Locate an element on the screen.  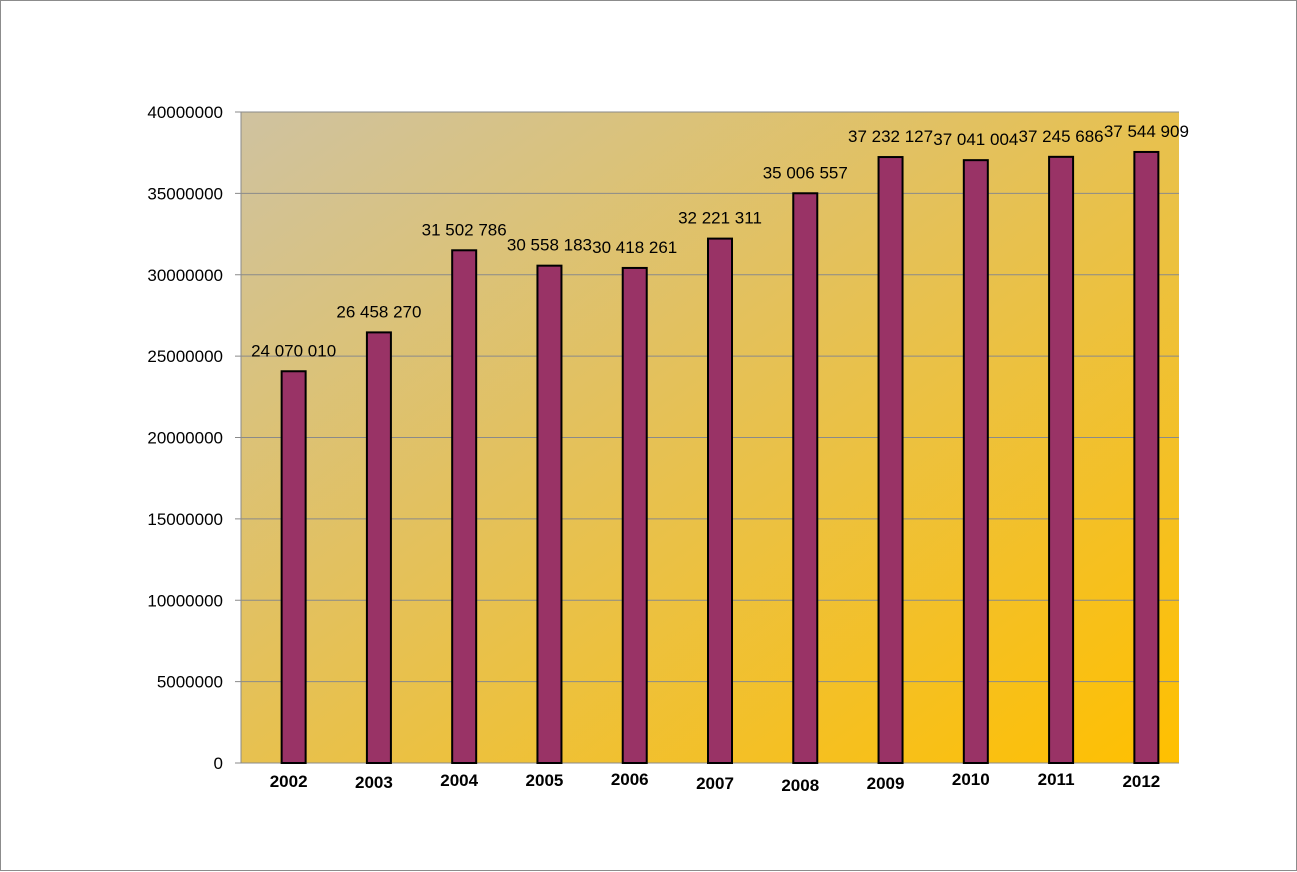
x-tick-label: 2004 is located at coordinates (459, 780).